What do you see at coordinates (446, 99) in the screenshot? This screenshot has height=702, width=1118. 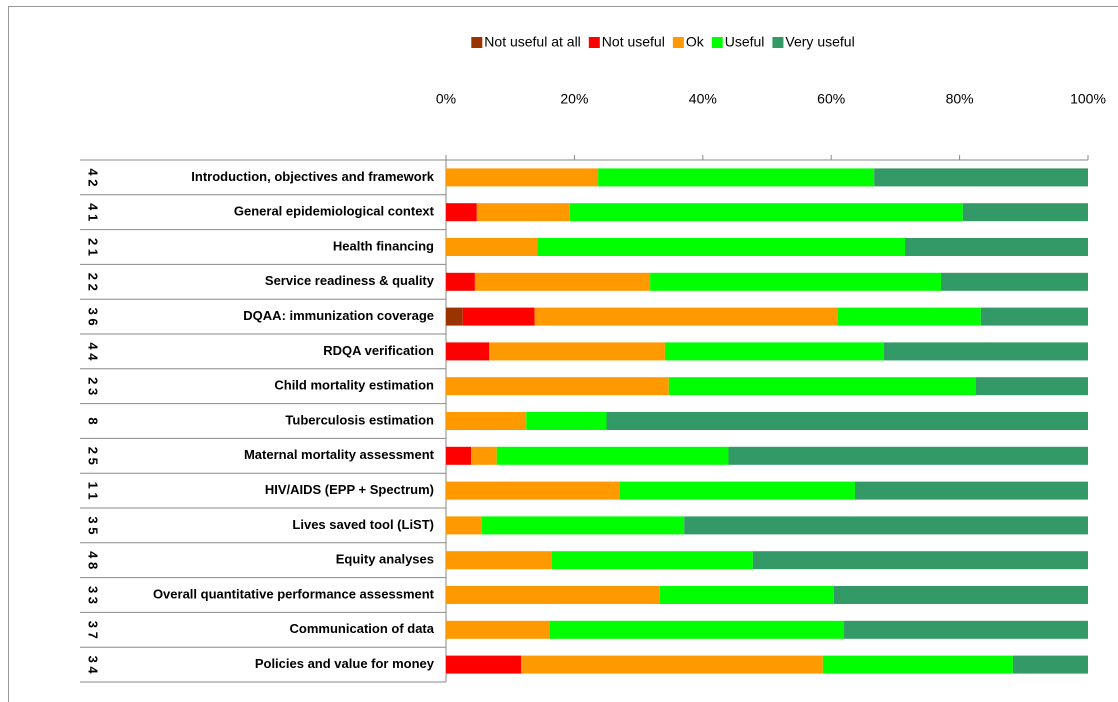 I see `x-tick-label: 0%` at bounding box center [446, 99].